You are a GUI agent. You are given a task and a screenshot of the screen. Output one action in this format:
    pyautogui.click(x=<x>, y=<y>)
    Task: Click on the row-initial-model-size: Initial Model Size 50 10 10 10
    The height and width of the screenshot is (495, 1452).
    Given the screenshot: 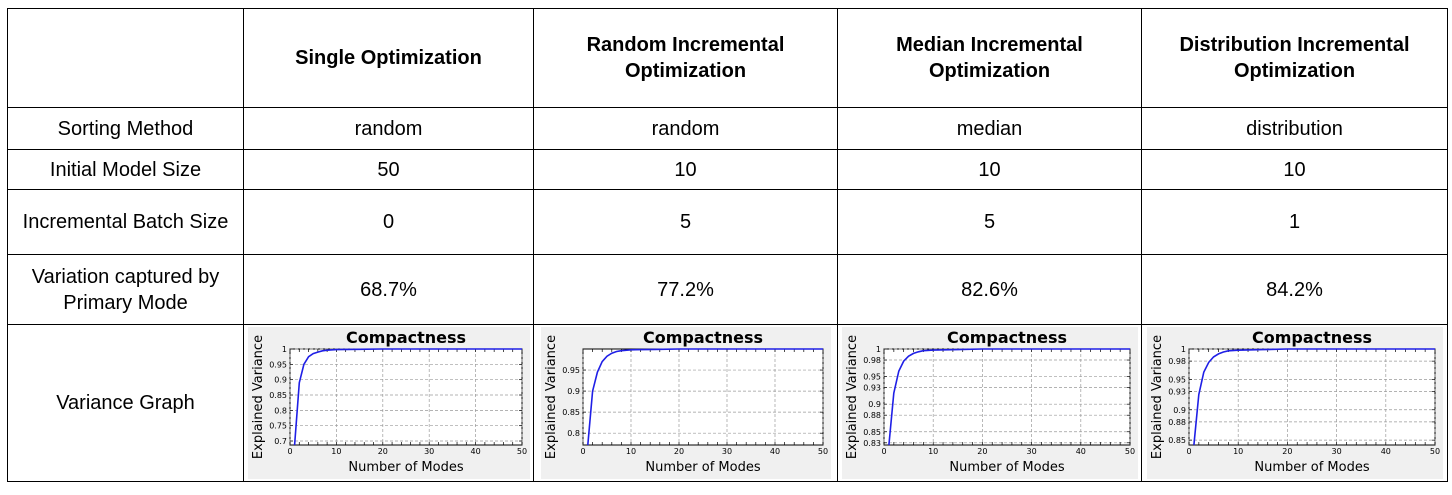 What is the action you would take?
    pyautogui.click(x=727, y=169)
    